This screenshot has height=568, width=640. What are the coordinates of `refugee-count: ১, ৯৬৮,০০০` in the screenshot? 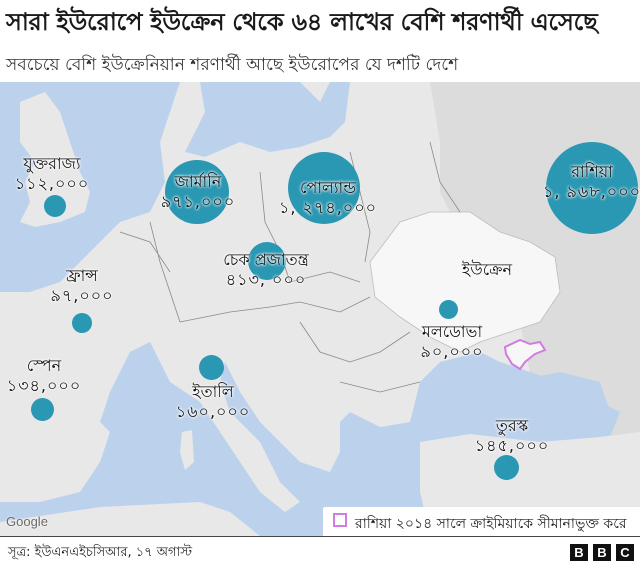 It's located at (591, 191).